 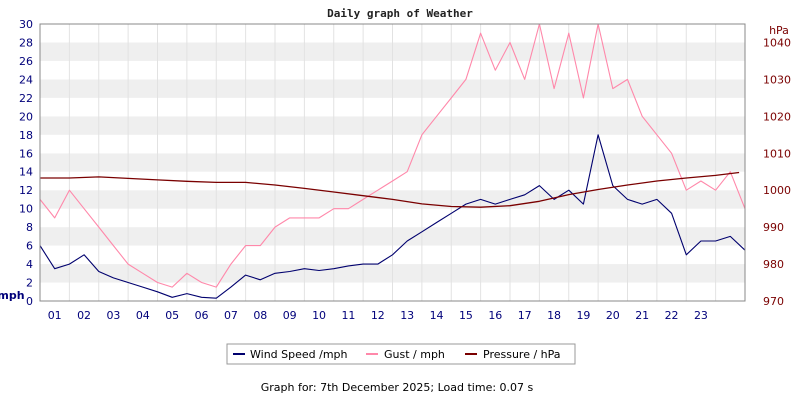 I want to click on x-axis-tick-label: 12, so click(x=378, y=315).